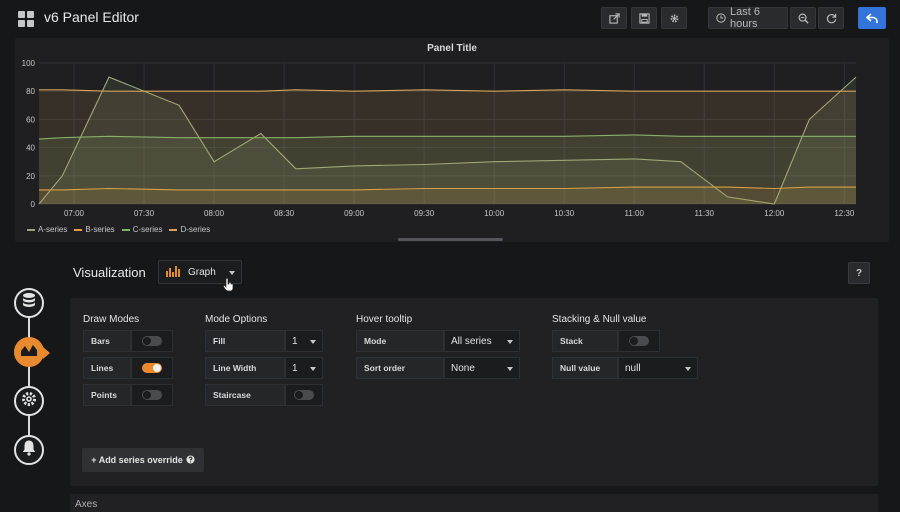  I want to click on sort-order-select: None, so click(482, 368).